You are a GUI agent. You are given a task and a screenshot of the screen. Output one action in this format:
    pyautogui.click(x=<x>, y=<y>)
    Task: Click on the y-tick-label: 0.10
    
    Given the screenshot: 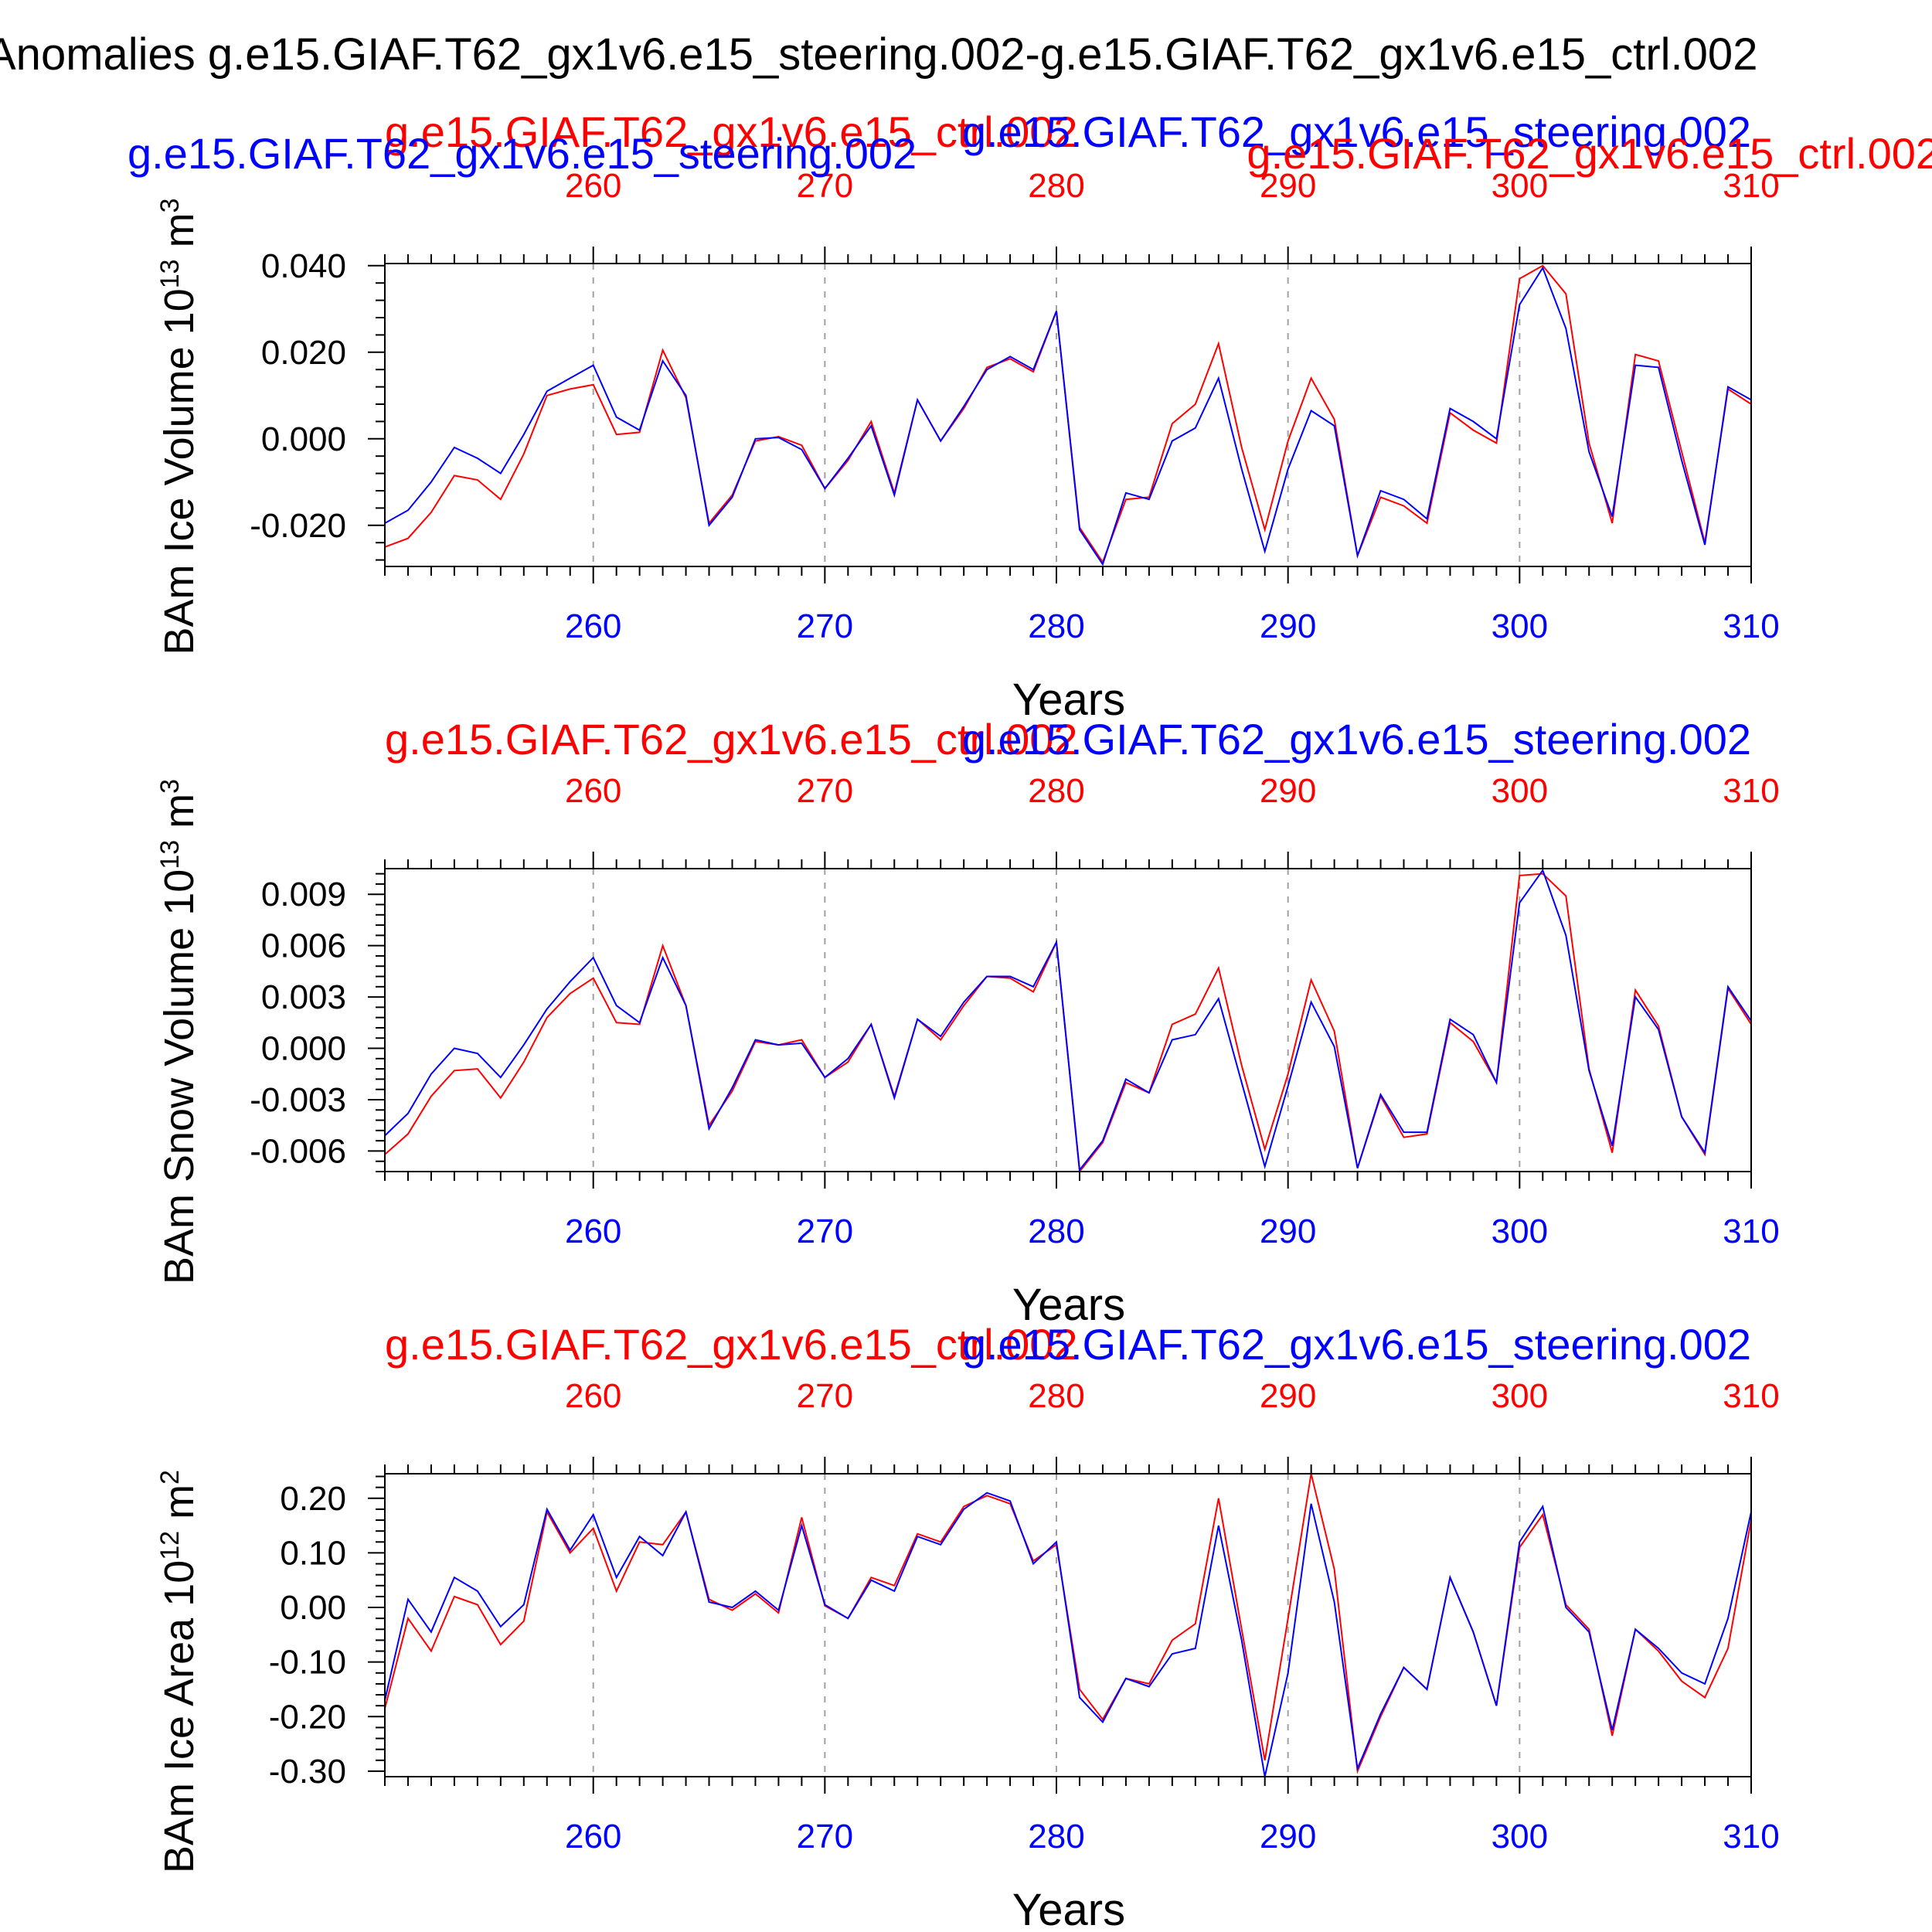 What is the action you would take?
    pyautogui.click(x=313, y=1553)
    